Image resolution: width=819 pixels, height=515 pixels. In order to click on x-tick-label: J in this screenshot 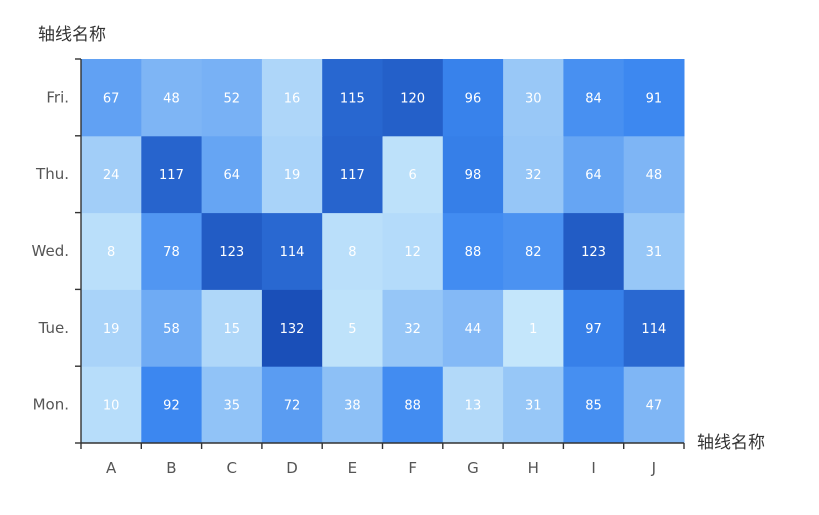, I will do `click(653, 468)`.